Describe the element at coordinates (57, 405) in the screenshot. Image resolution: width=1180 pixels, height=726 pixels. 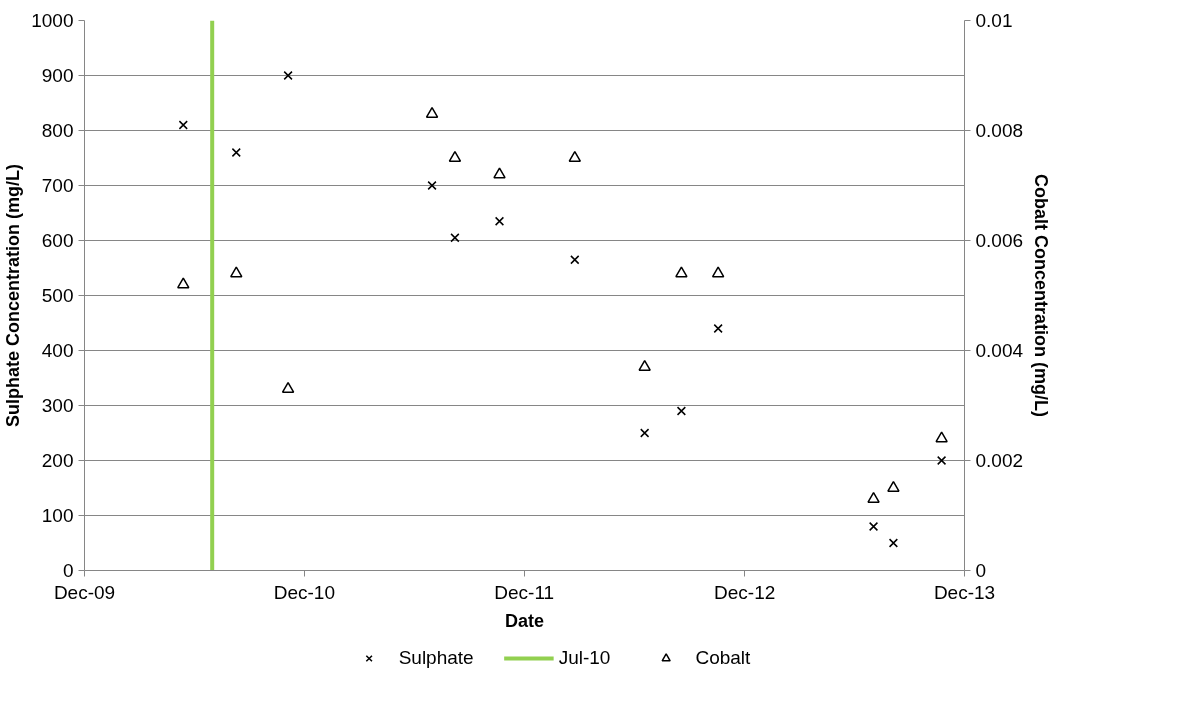
I see `y-tick-label: 300` at that location.